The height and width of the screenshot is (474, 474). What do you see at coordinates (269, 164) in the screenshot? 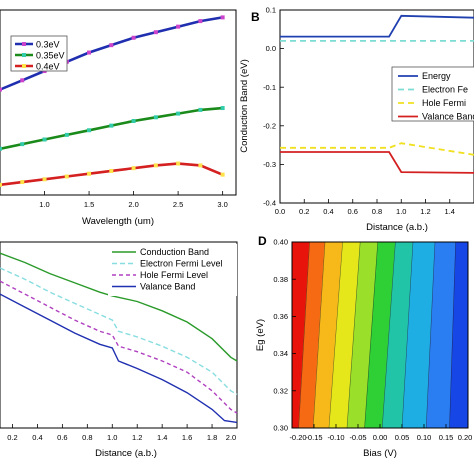
I see `panel-b-y-tick-label: -0.3` at bounding box center [269, 164].